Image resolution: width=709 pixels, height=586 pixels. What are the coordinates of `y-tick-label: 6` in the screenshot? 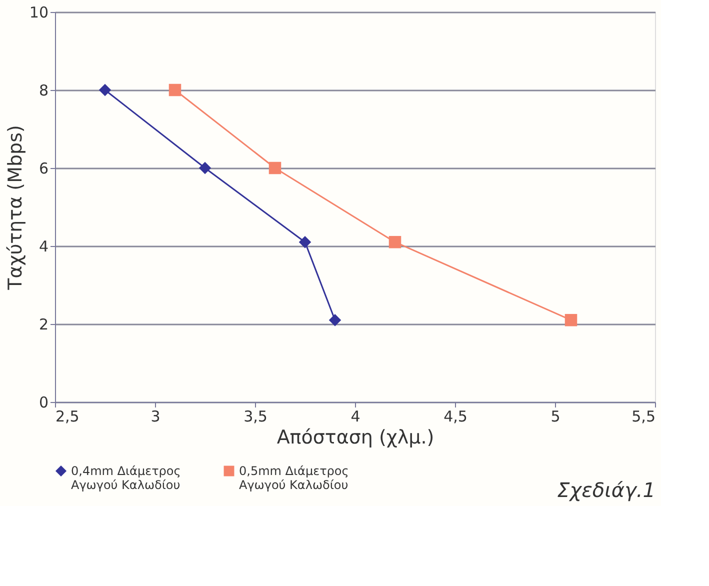 It's located at (43, 169).